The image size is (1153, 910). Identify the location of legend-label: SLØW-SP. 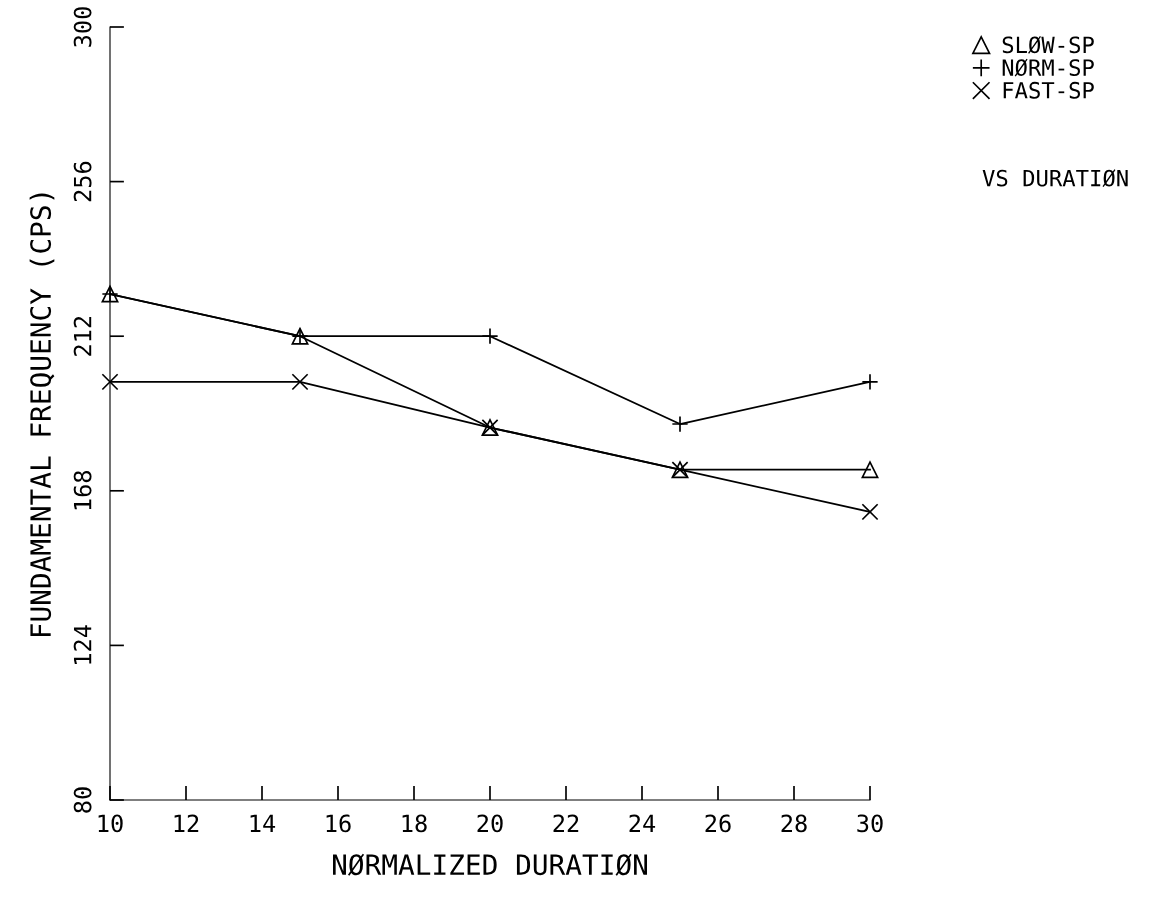
(1048, 44).